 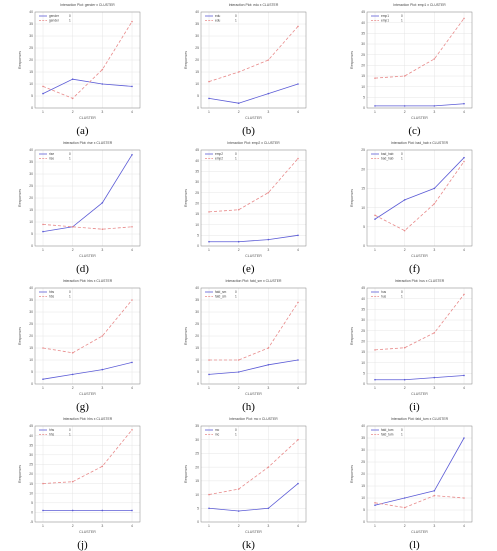 What do you see at coordinates (248, 407) in the screenshot?
I see `panel-label: (h)` at bounding box center [248, 407].